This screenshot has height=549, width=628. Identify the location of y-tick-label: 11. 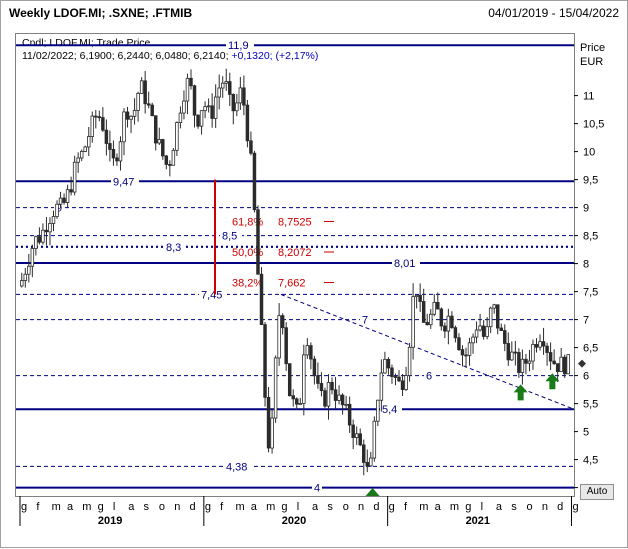
(588, 97).